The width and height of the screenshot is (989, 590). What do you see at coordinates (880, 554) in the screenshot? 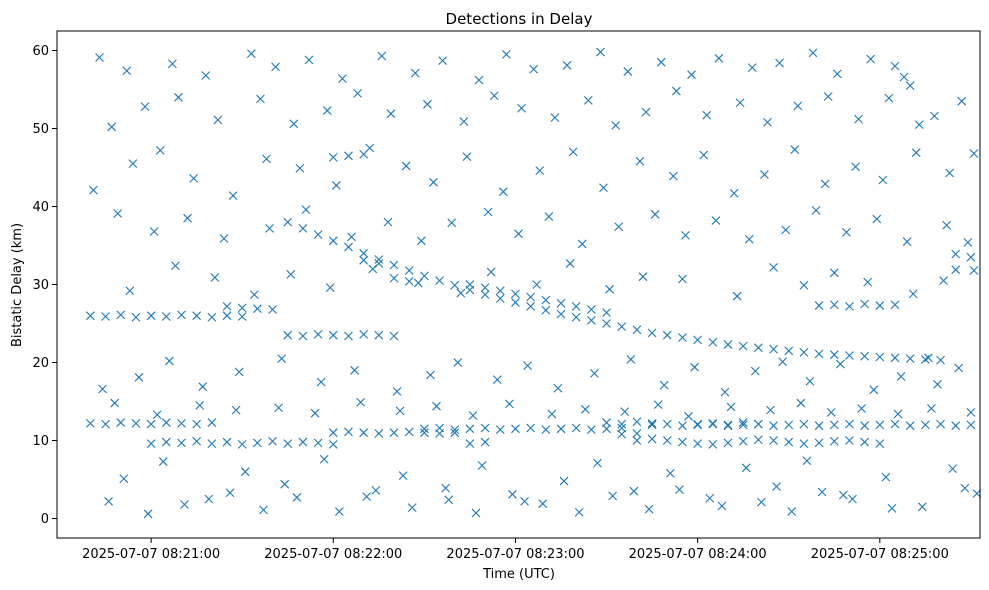
I see `x-tick-label: 2025-07-07 08:25:00` at bounding box center [880, 554].